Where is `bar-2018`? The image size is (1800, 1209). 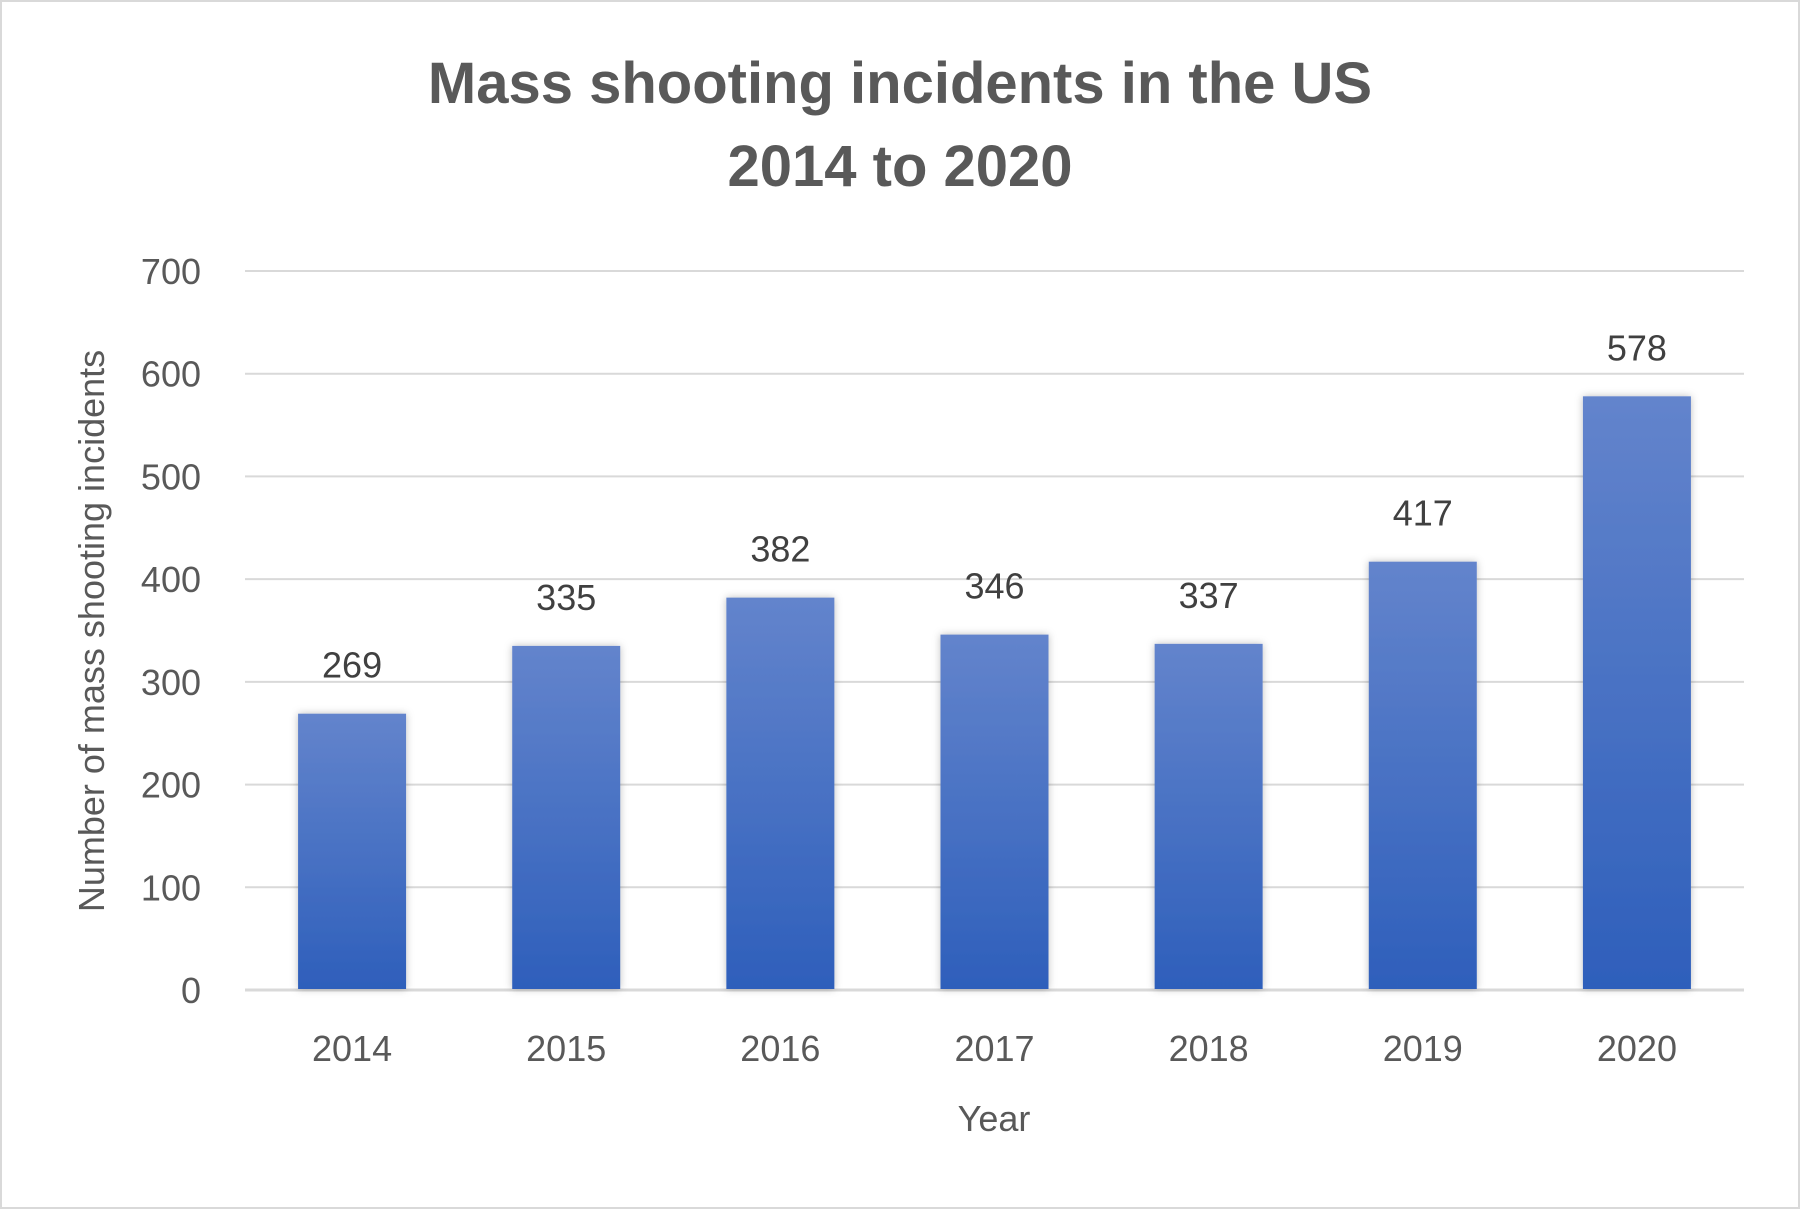 bar-2018 is located at coordinates (1208, 816).